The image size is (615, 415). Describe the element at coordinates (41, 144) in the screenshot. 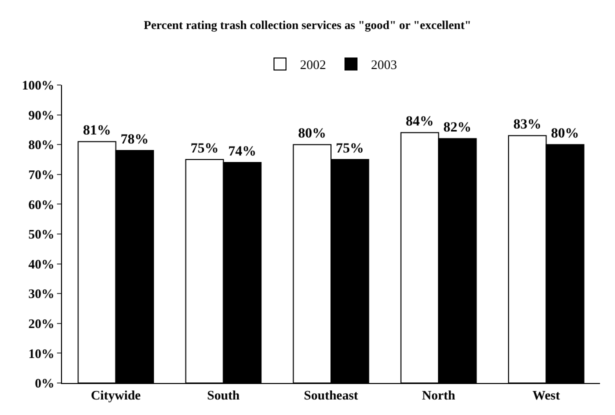

I see `y-tick-label: 80%` at that location.